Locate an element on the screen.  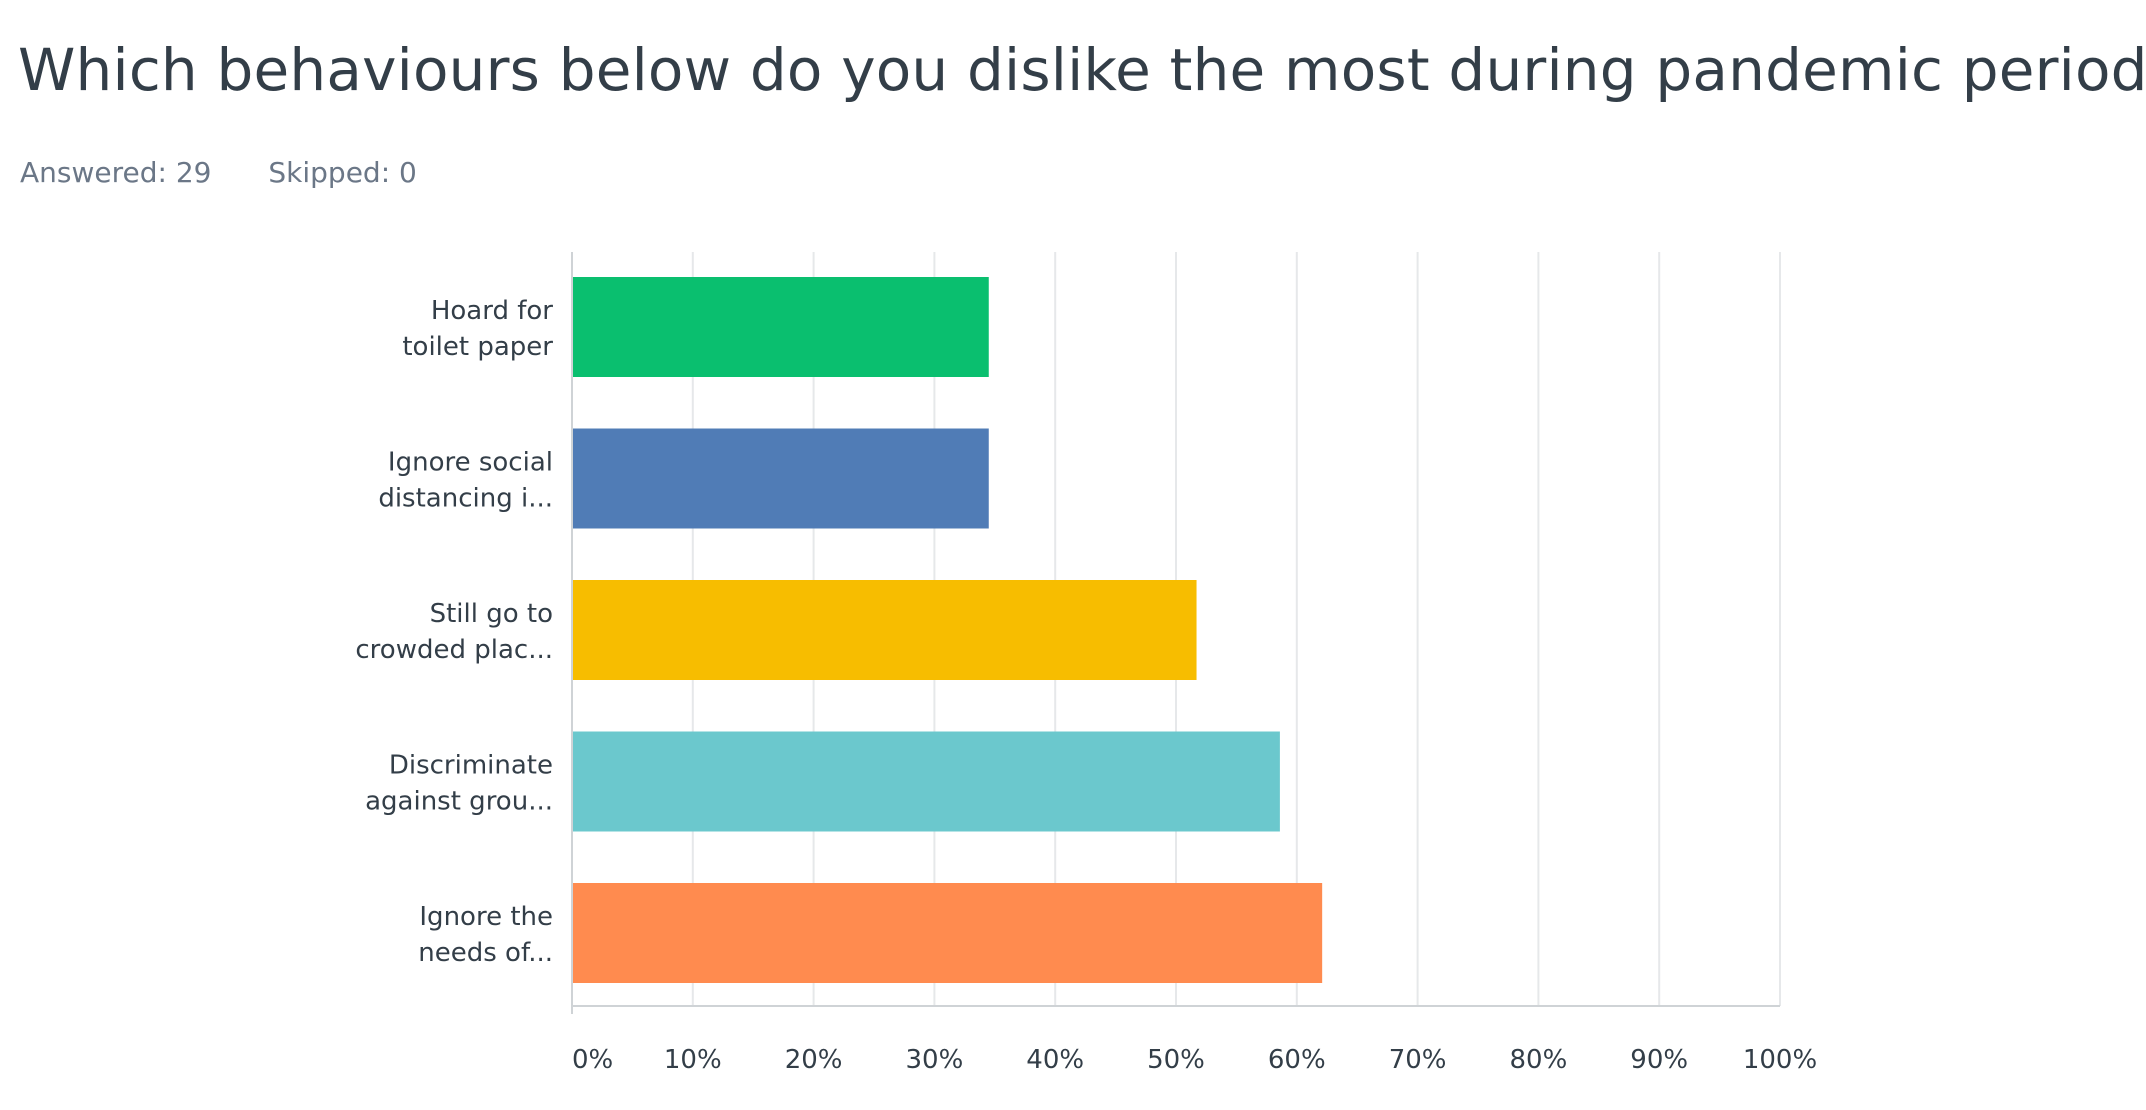
x-tick-label: 100% is located at coordinates (1780, 1060).